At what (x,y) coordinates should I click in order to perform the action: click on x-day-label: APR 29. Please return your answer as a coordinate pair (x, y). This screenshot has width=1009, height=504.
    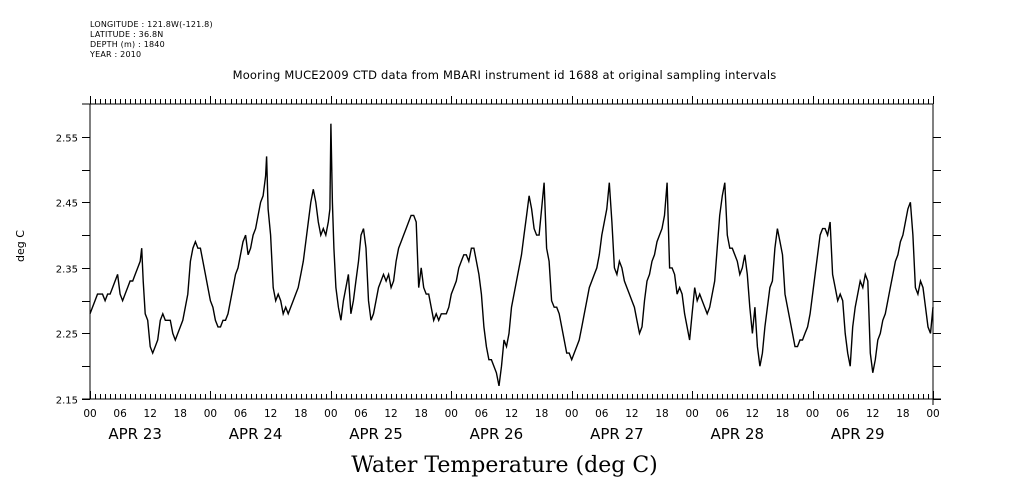
    Looking at the image, I should click on (858, 434).